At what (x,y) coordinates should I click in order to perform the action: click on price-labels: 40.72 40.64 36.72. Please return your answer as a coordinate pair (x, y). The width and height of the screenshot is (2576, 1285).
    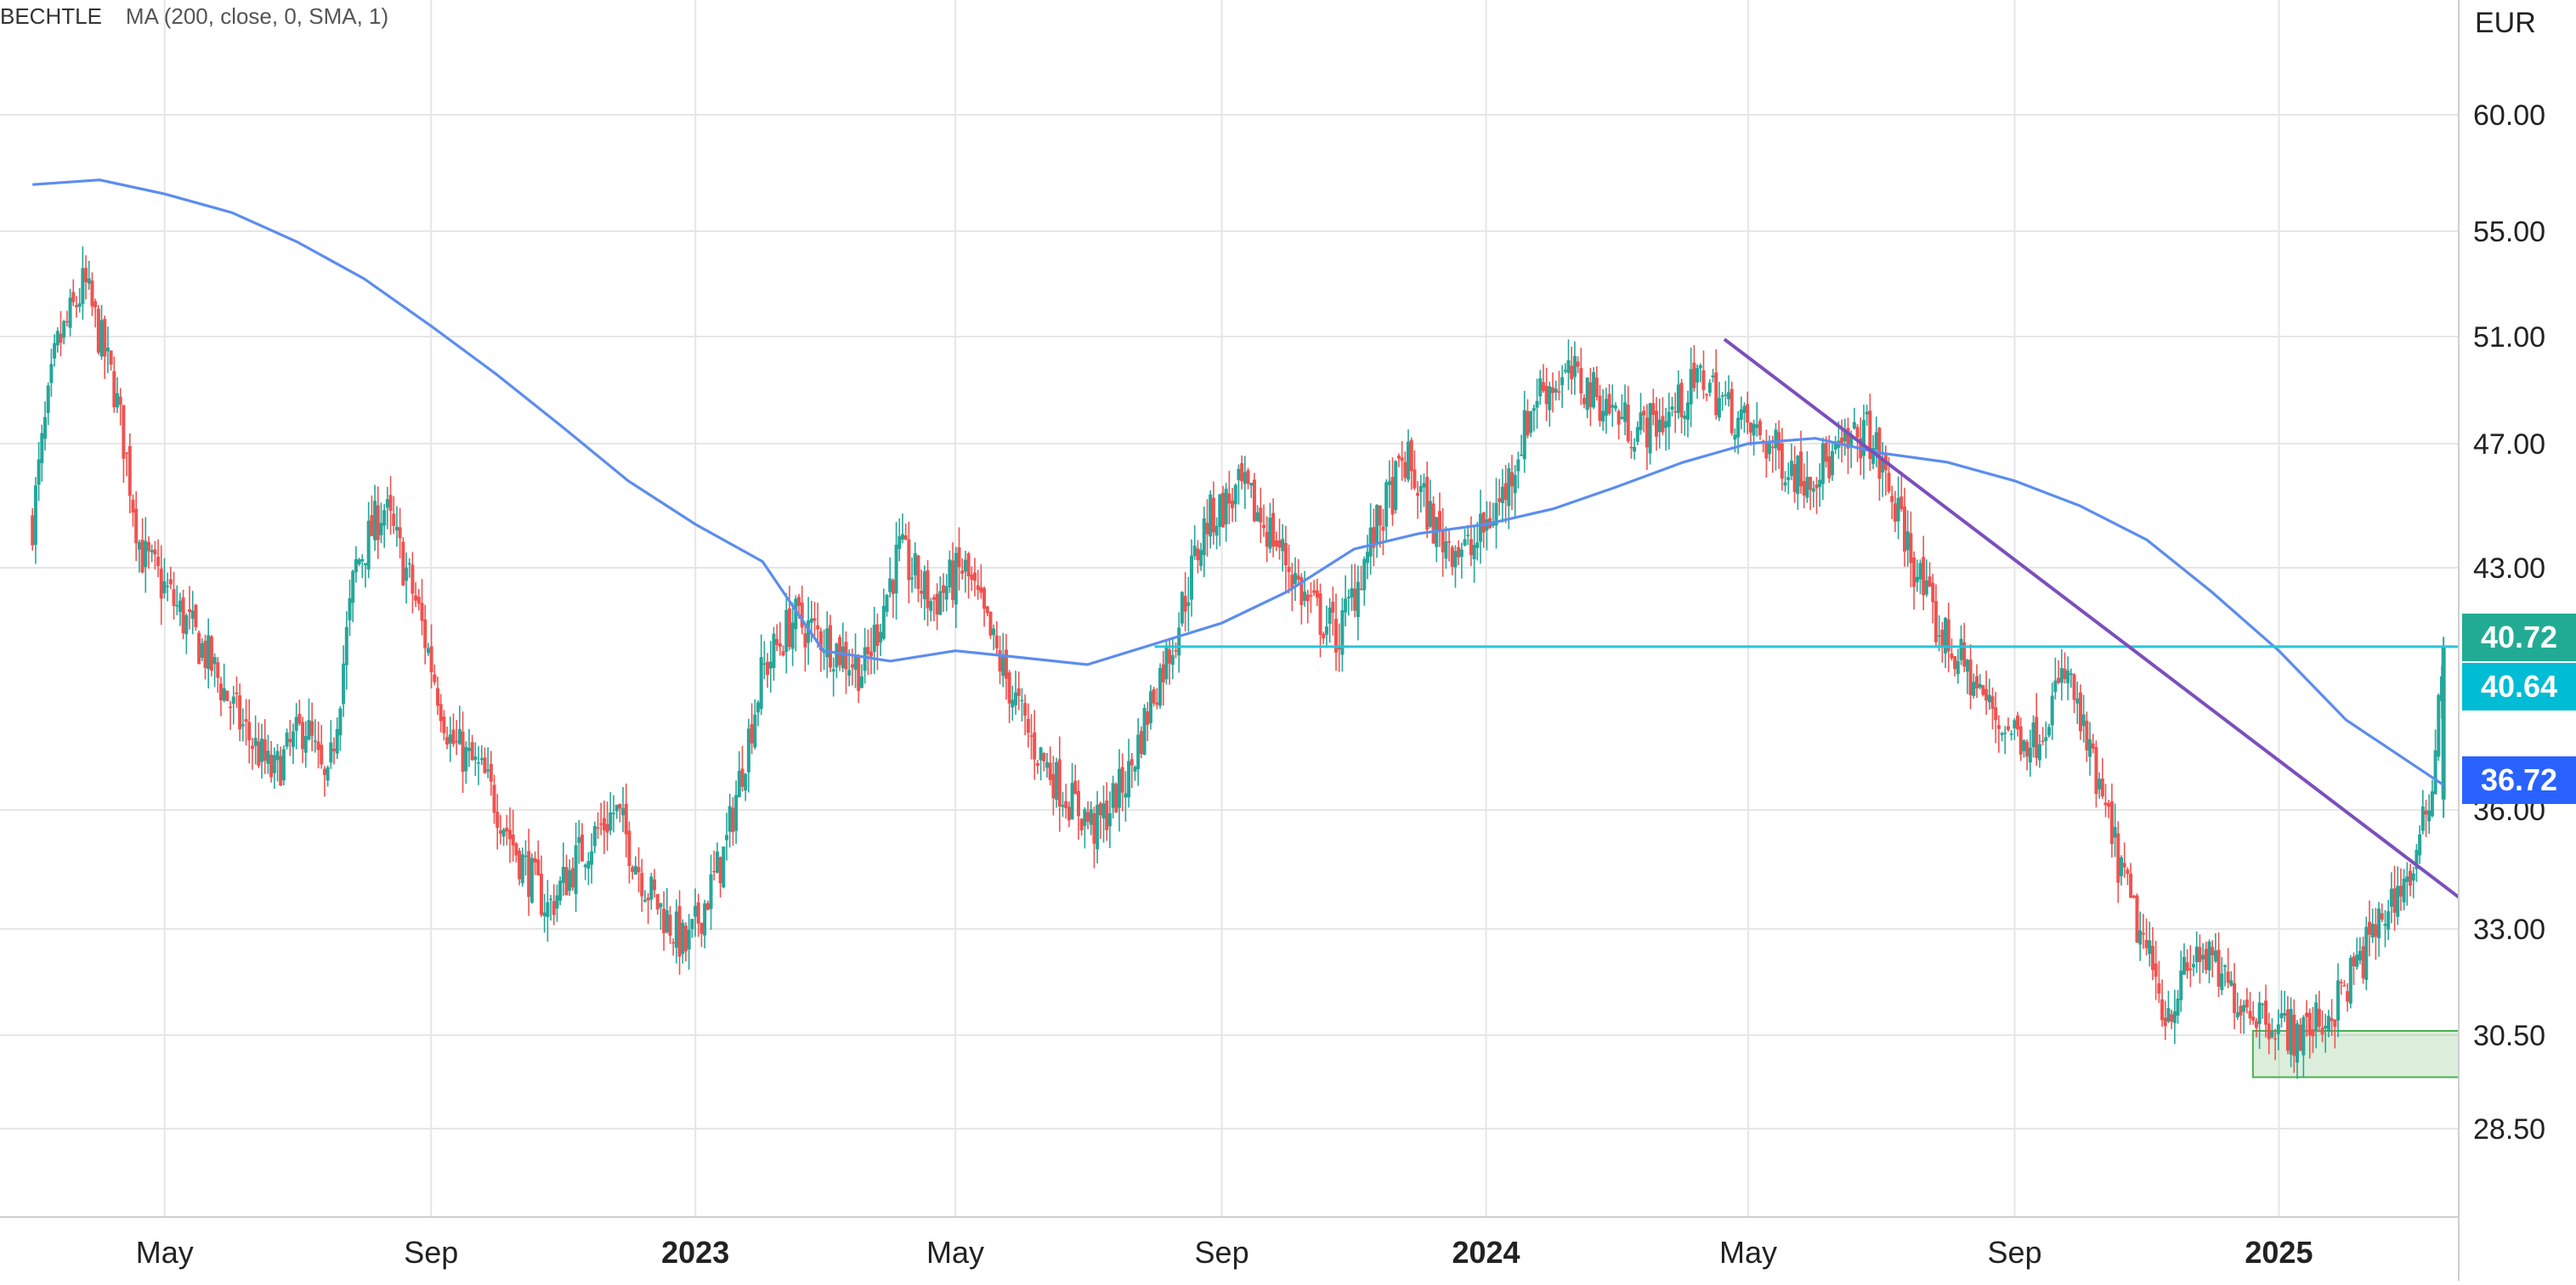
    Looking at the image, I should click on (2519, 709).